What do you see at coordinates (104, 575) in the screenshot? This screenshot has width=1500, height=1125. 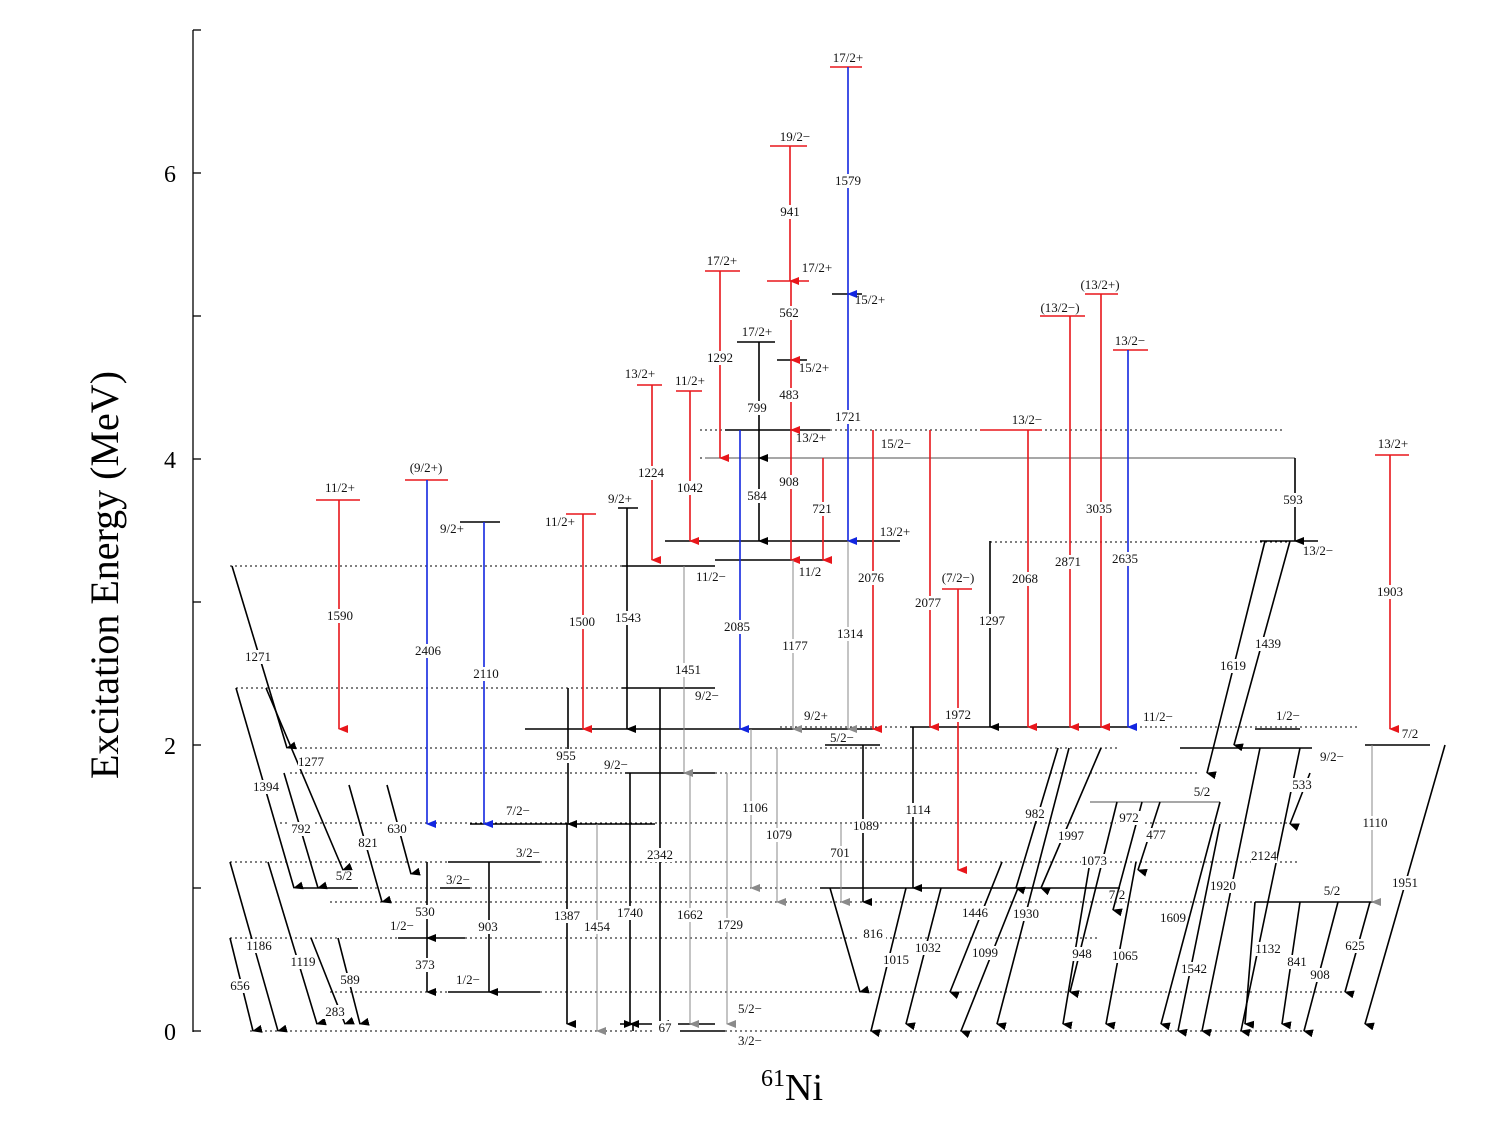 I see `y-axis-title: Excitation Energy (MeV)` at bounding box center [104, 575].